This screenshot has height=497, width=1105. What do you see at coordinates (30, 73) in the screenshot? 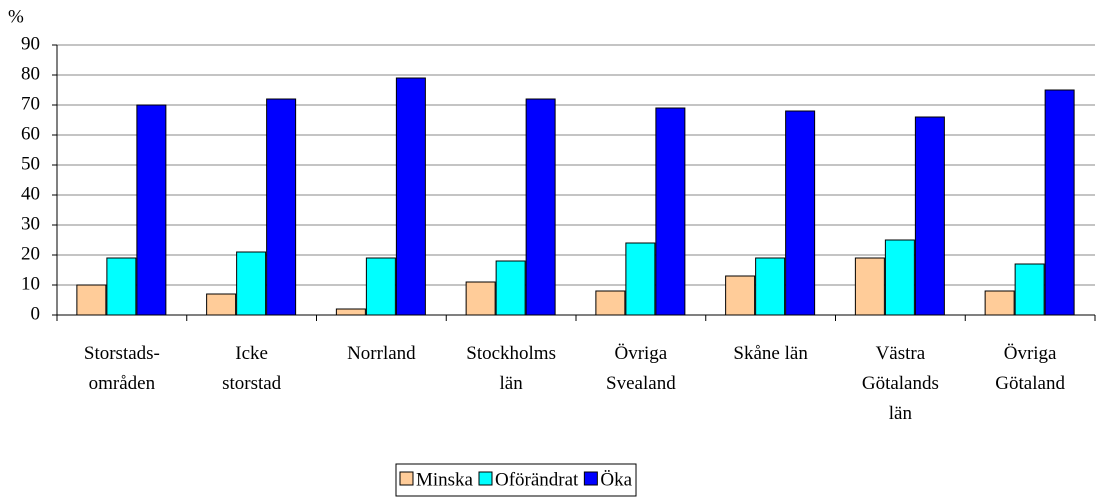
I see `y-tick-label: 80` at bounding box center [30, 73].